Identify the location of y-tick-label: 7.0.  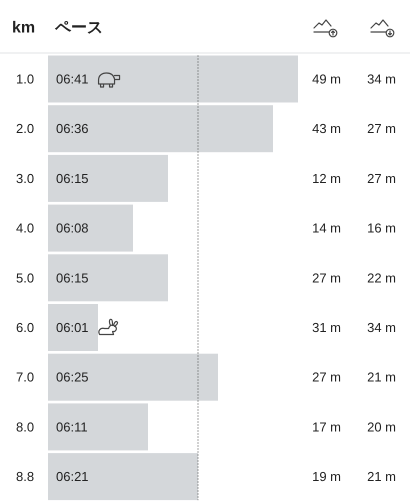
(25, 377).